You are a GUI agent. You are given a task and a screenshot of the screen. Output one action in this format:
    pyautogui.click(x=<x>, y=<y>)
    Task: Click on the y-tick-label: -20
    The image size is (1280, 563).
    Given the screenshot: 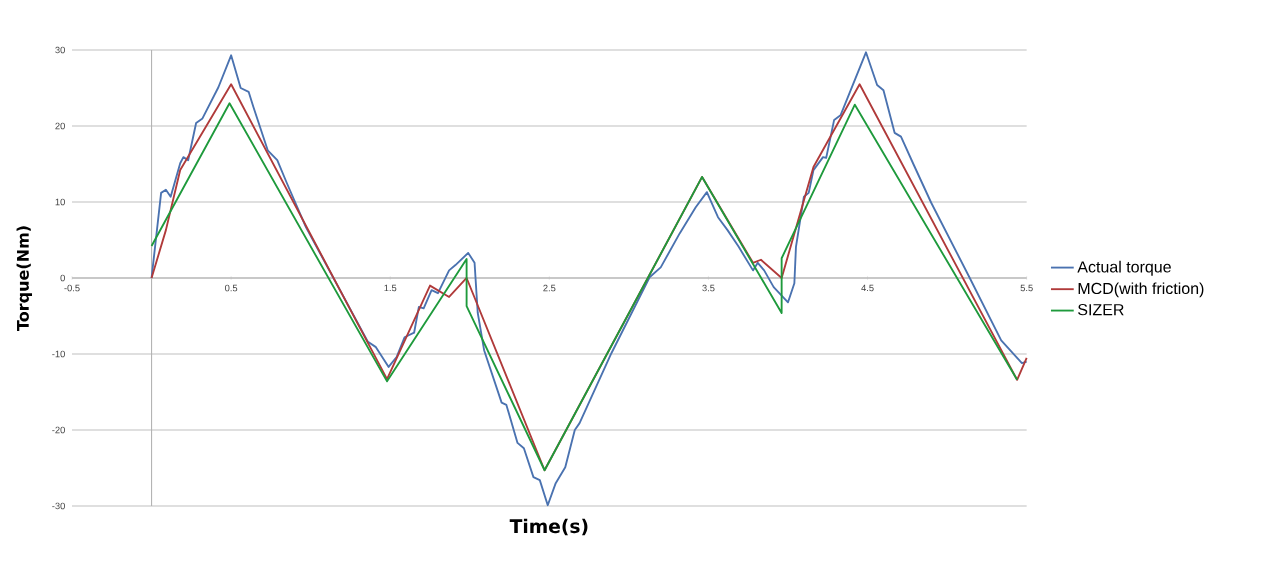 What is the action you would take?
    pyautogui.click(x=58, y=430)
    